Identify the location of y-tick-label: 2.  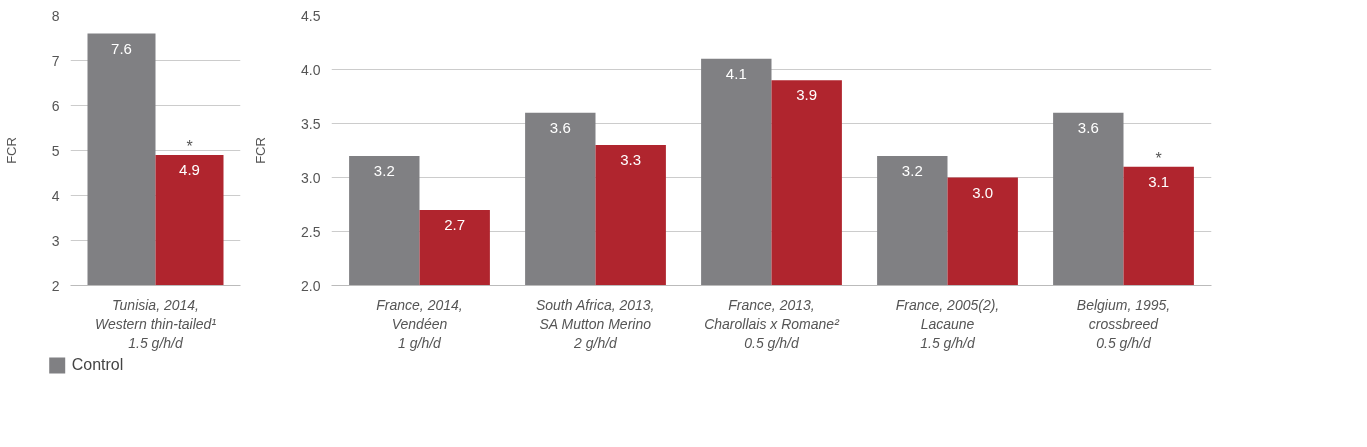
(55, 285).